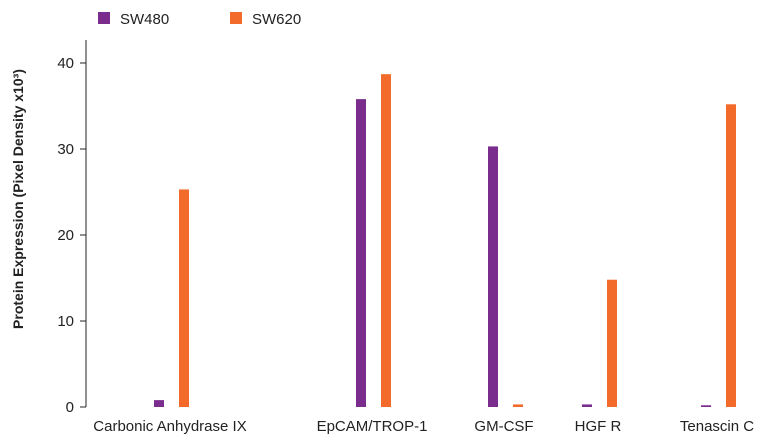 This screenshot has height=436, width=765. Describe the element at coordinates (199, 19) in the screenshot. I see `legend: SW480 SW620` at that location.